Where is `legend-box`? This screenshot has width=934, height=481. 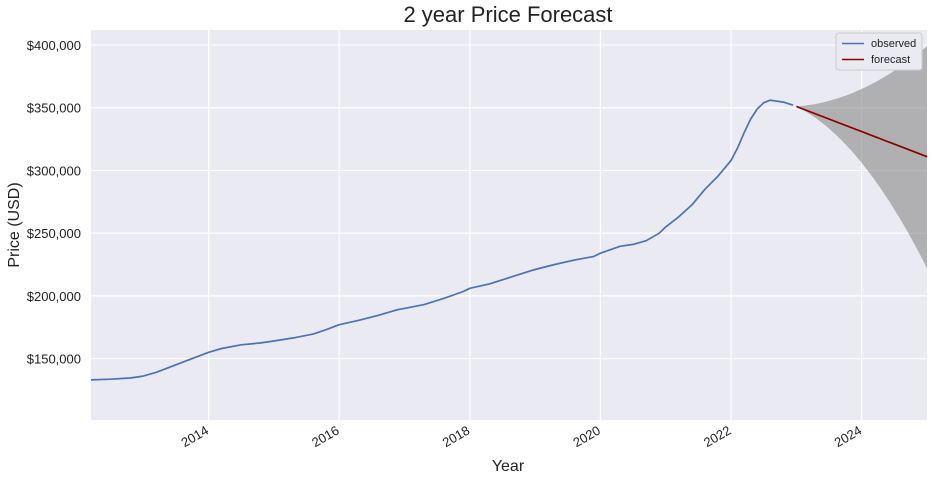 legend-box is located at coordinates (879, 51).